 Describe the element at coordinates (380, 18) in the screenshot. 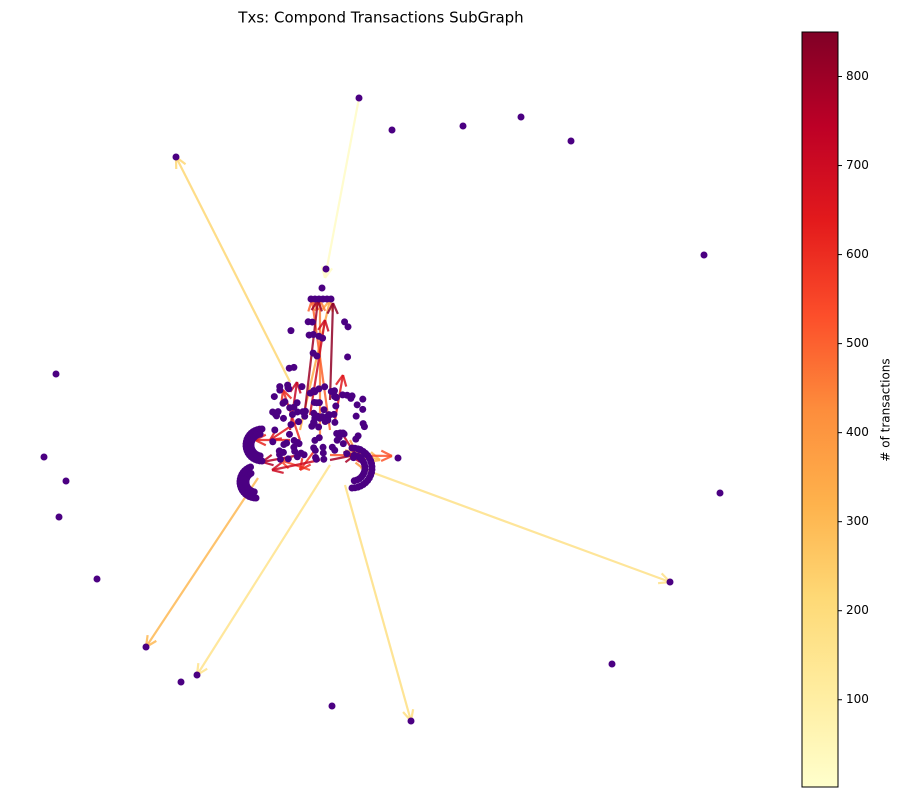

I see `chart-title: Txs: Compond Transactions SubGraph` at that location.